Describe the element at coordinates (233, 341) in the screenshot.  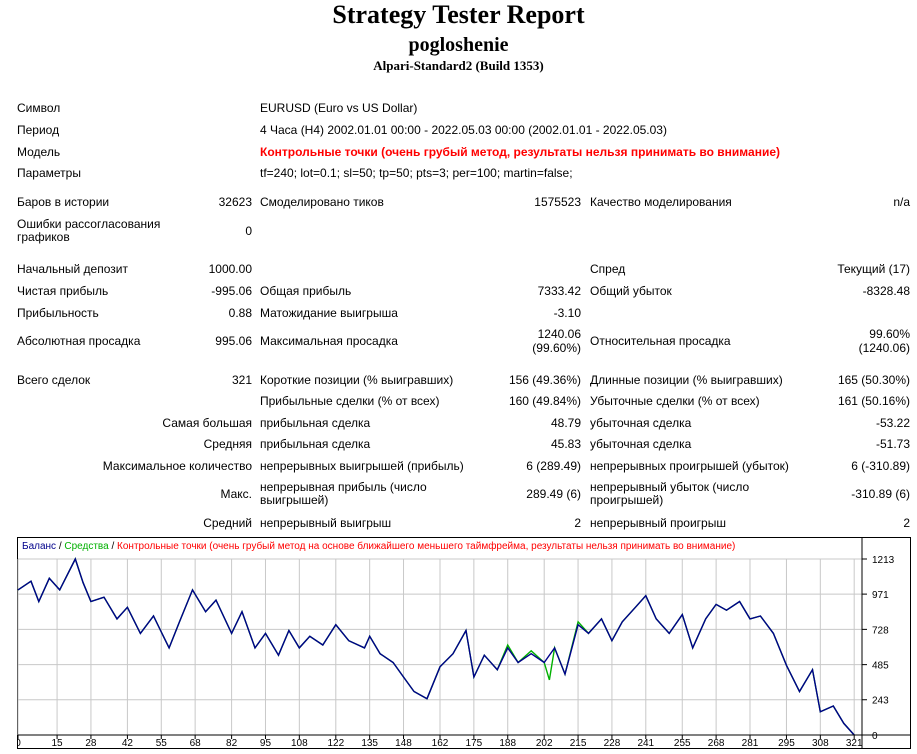
I see `abs-drawdown-value: 995.06` at that location.